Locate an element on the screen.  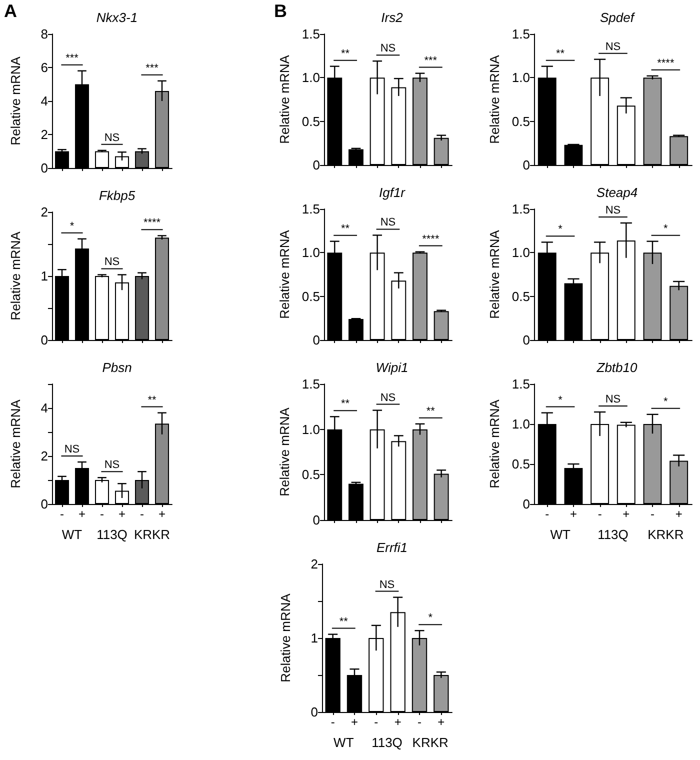
chart-title: Igf1r is located at coordinates (392, 192).